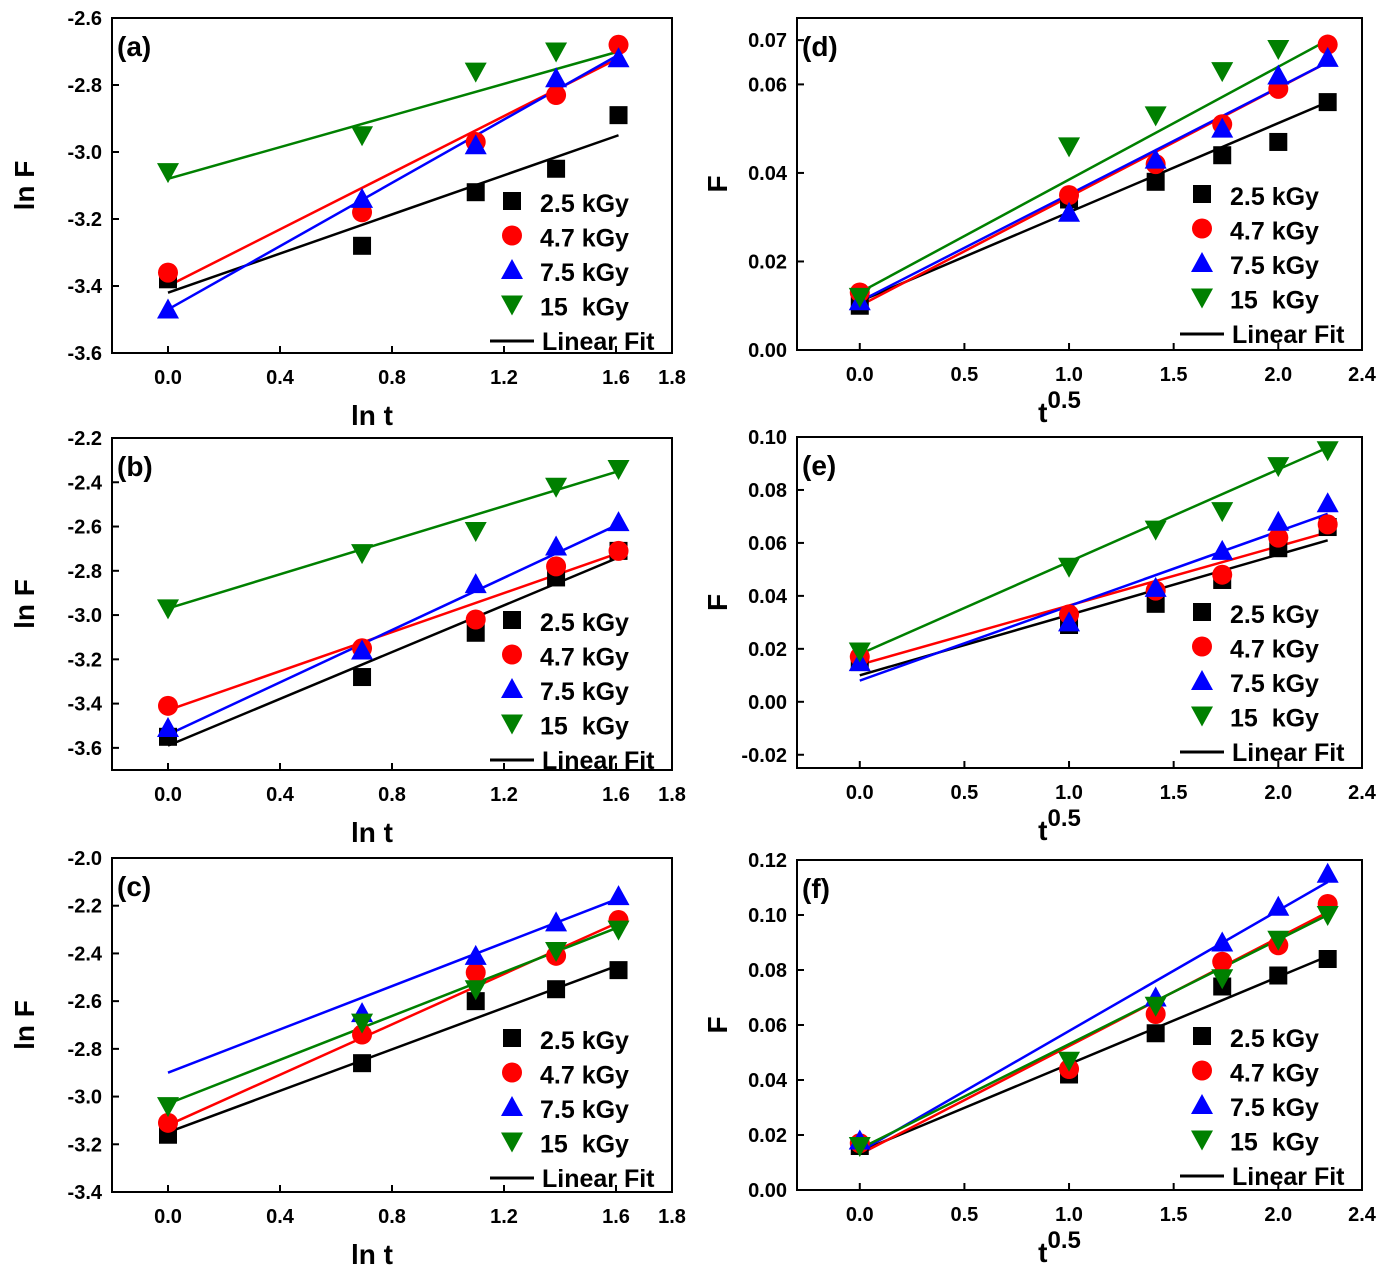 This screenshot has height=1286, width=1389. I want to click on x-tick-label: 1.5, so click(1174, 1215).